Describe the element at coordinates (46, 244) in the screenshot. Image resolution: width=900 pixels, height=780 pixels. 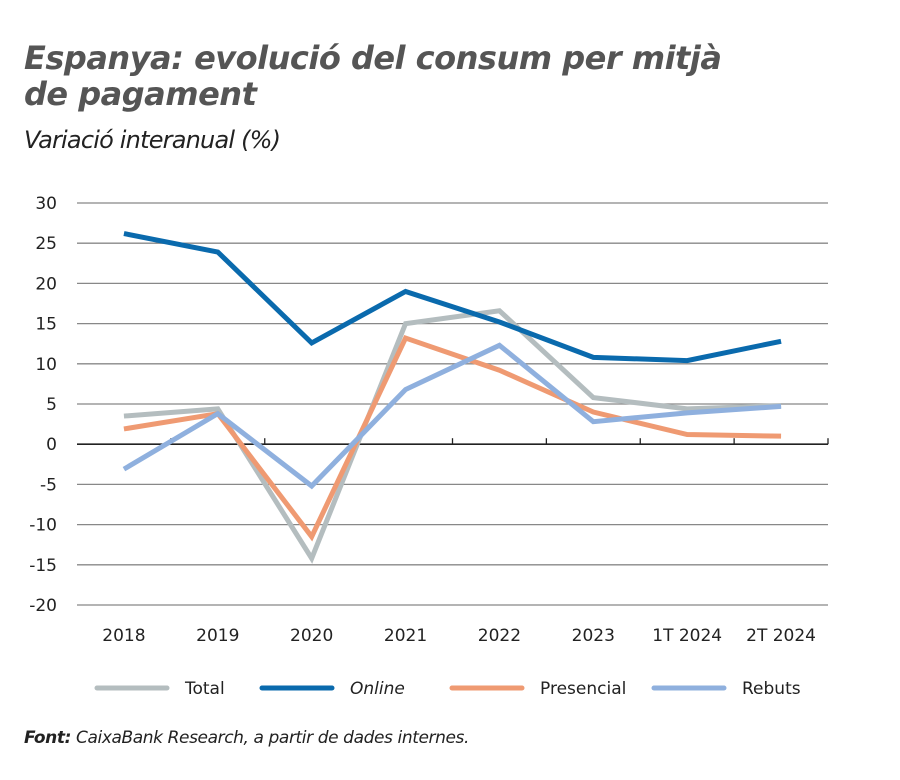
I see `y-tick-label: 25` at that location.